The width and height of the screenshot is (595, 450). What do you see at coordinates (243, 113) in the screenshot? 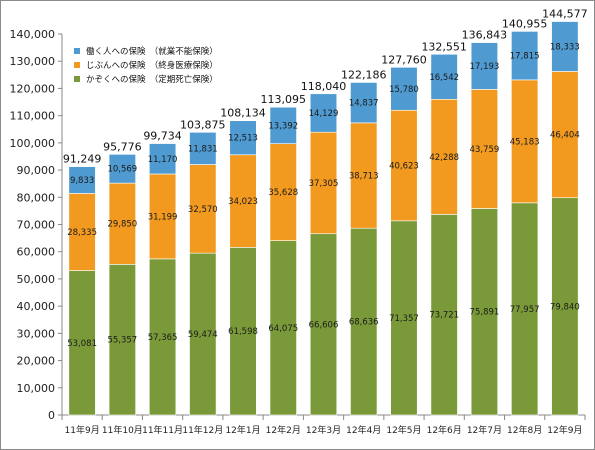
I see `bar-total-label: 108,134` at bounding box center [243, 113].